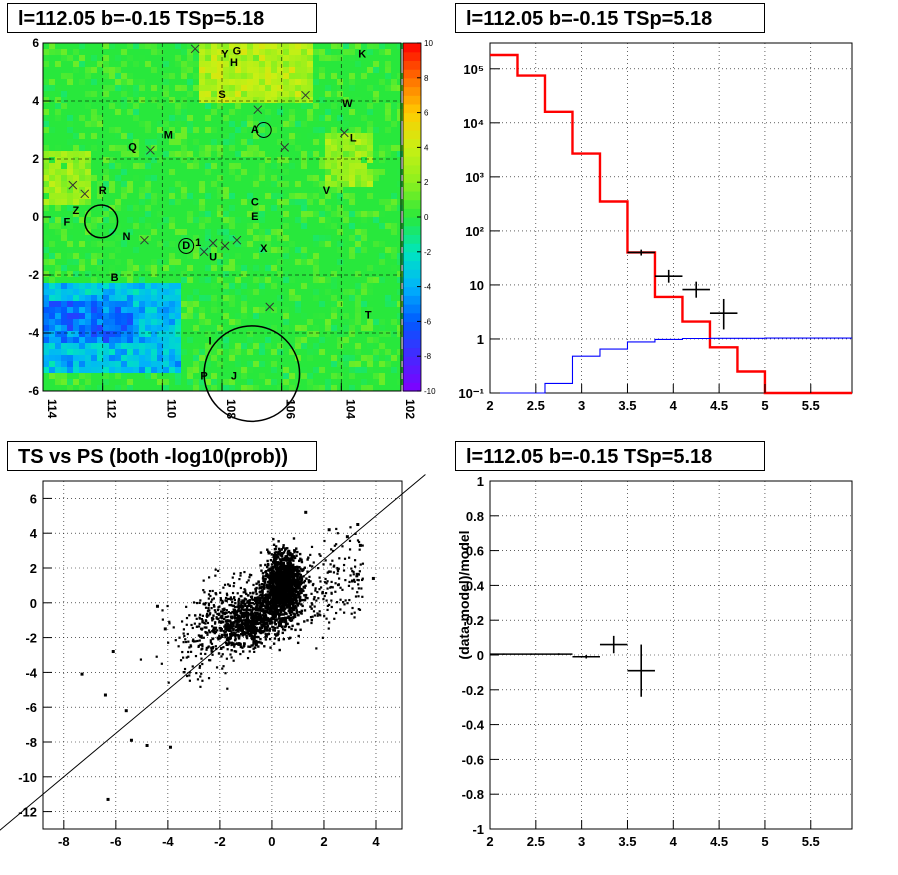 The image size is (898, 875). Describe the element at coordinates (231, 409) in the screenshot. I see `x-tick-label: 108` at that location.